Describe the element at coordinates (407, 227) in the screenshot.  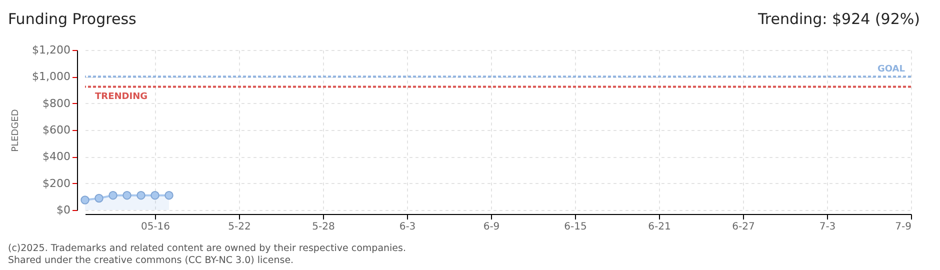
I see `x-tick-label: 6-3` at that location.